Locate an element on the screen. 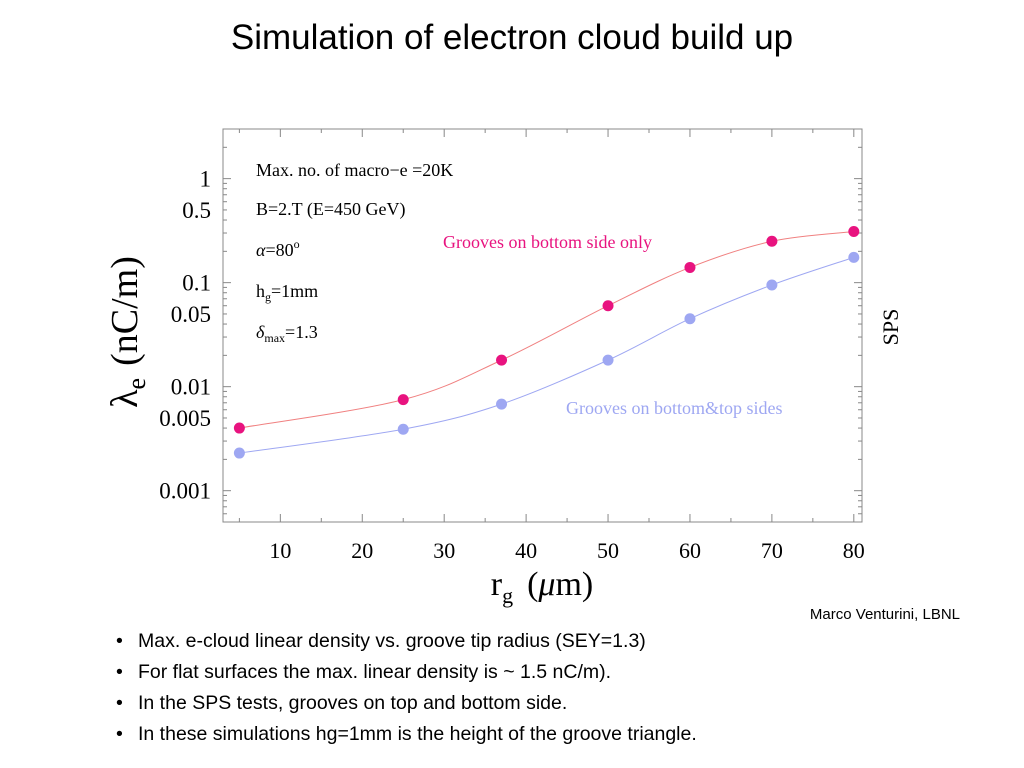 This screenshot has width=1024, height=768. x-axis-label-symbol: r is located at coordinates (497, 584).